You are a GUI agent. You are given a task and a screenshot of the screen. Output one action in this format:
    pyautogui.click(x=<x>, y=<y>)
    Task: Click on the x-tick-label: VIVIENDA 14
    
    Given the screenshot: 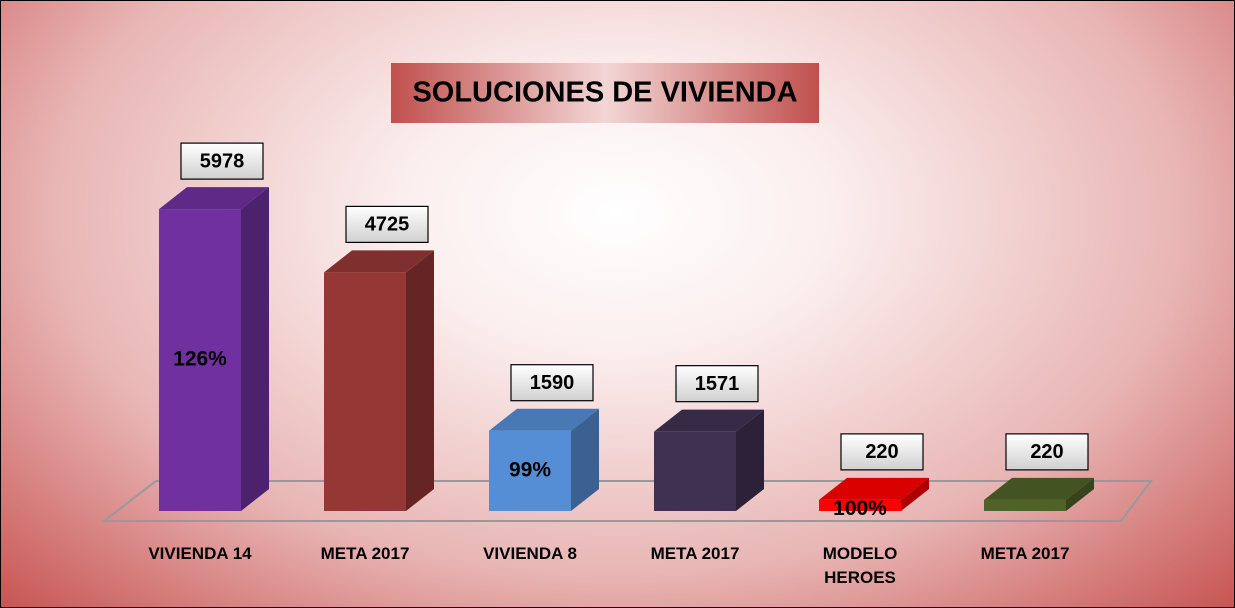 What is the action you would take?
    pyautogui.click(x=200, y=553)
    